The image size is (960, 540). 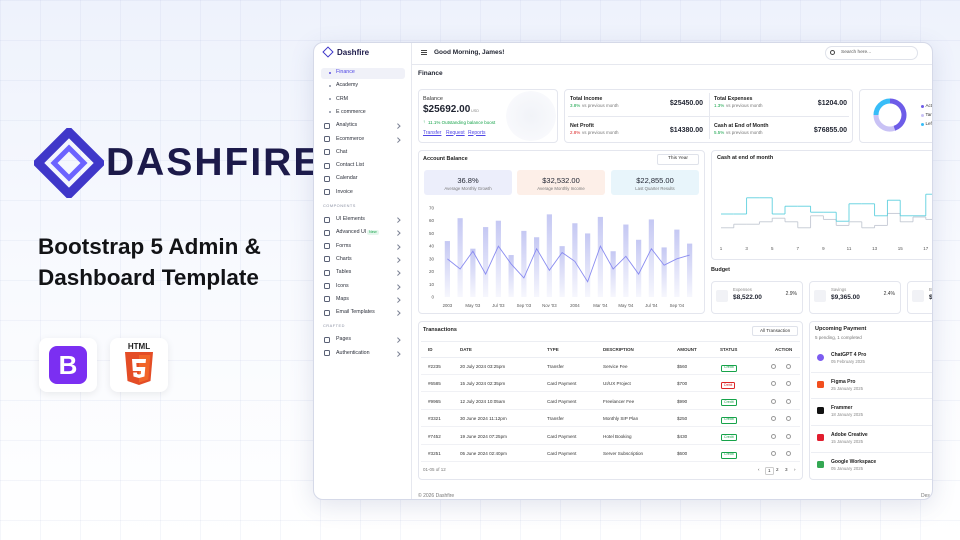 I want to click on nav-item: Chat, so click(x=342, y=151).